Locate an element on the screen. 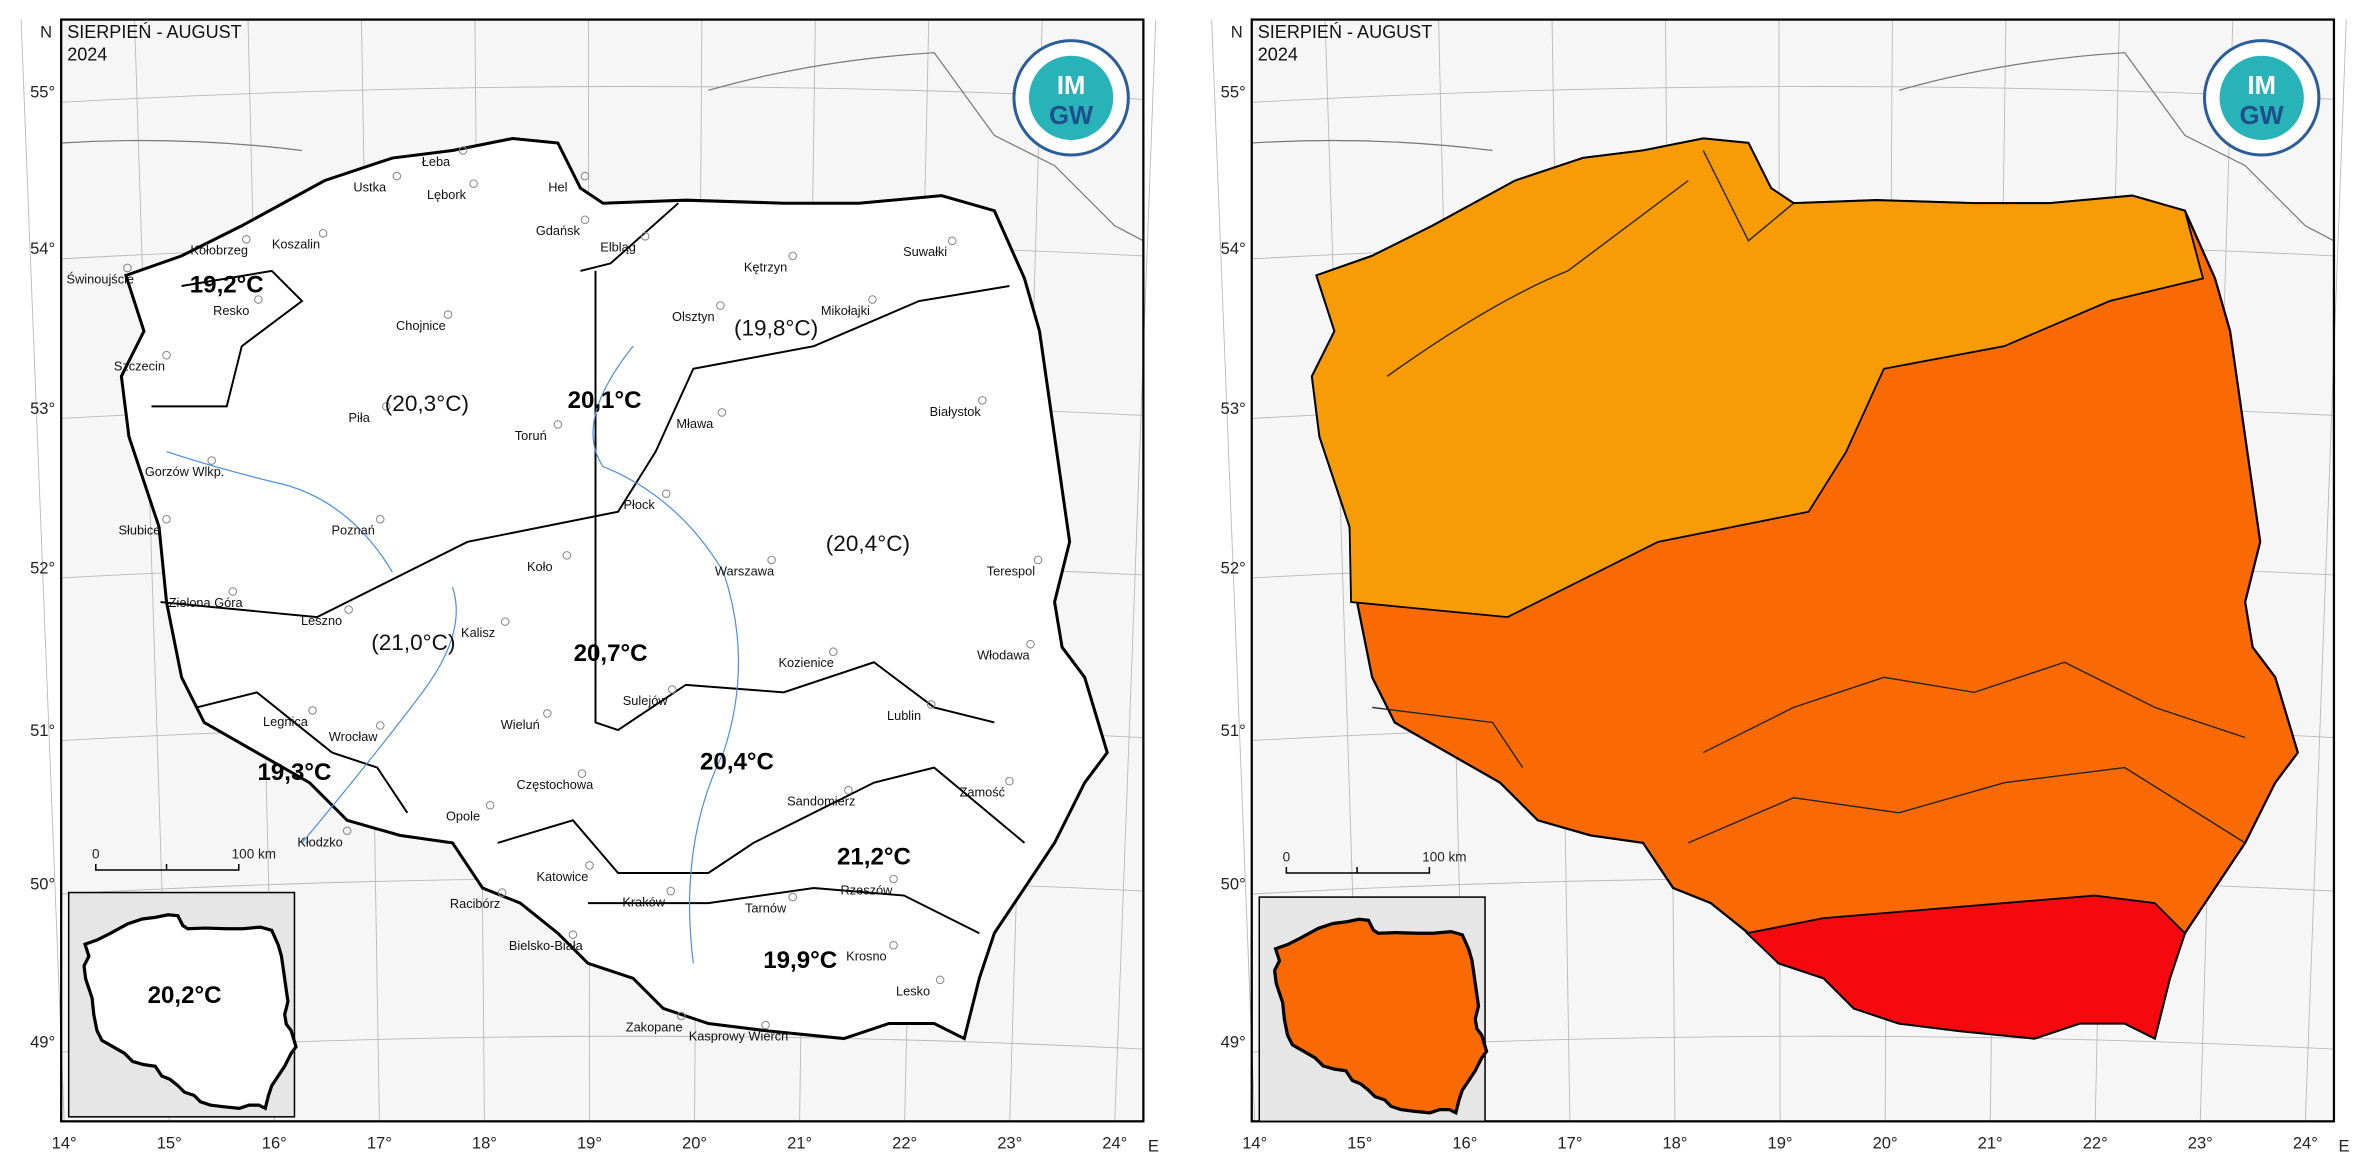  city-label: Opole is located at coordinates (463, 816).